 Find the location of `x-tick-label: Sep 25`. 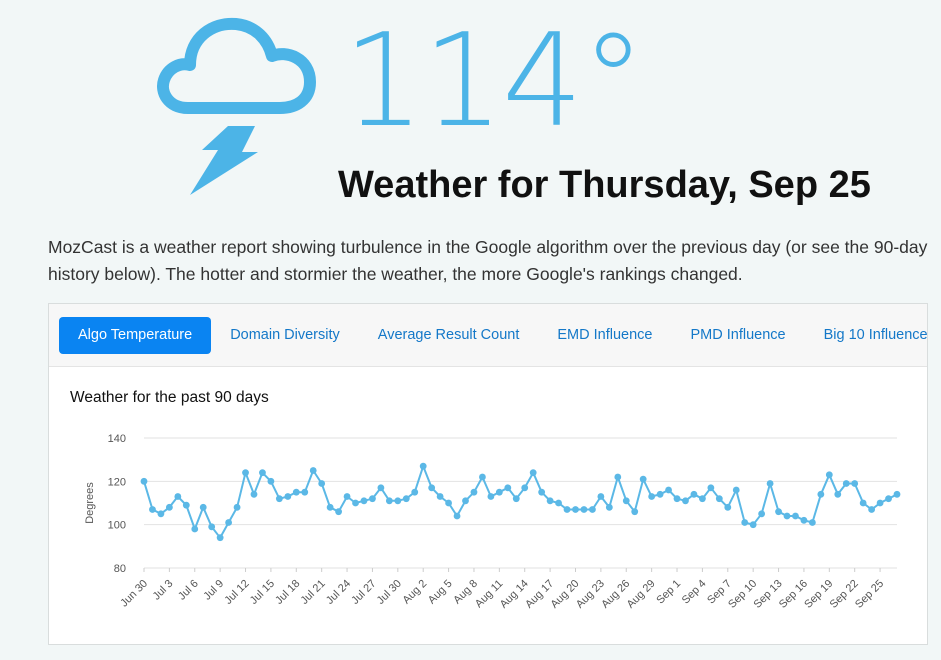

x-tick-label: Sep 25 is located at coordinates (869, 594).